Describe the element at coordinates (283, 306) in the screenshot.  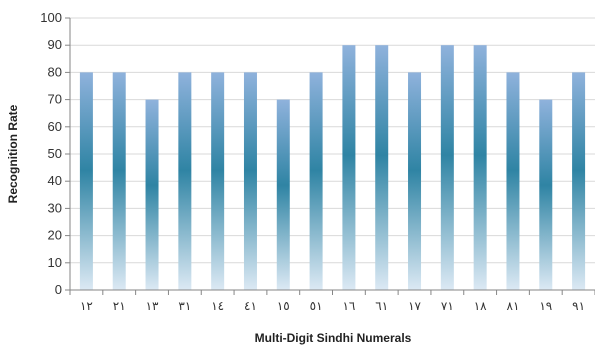
I see `x-tick-label: ١٥` at that location.